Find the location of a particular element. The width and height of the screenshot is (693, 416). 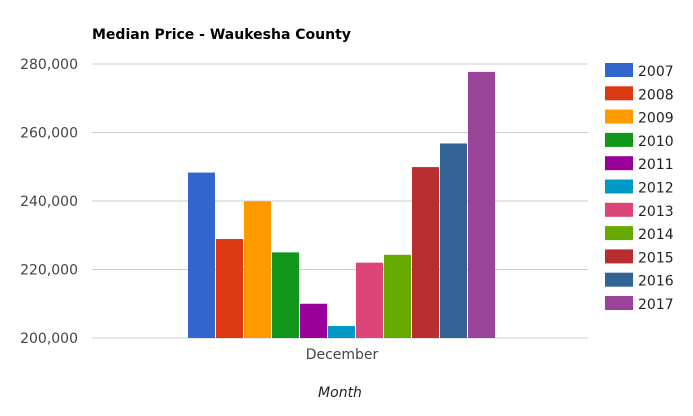

y-tick-label: 260,000 is located at coordinates (49, 134).